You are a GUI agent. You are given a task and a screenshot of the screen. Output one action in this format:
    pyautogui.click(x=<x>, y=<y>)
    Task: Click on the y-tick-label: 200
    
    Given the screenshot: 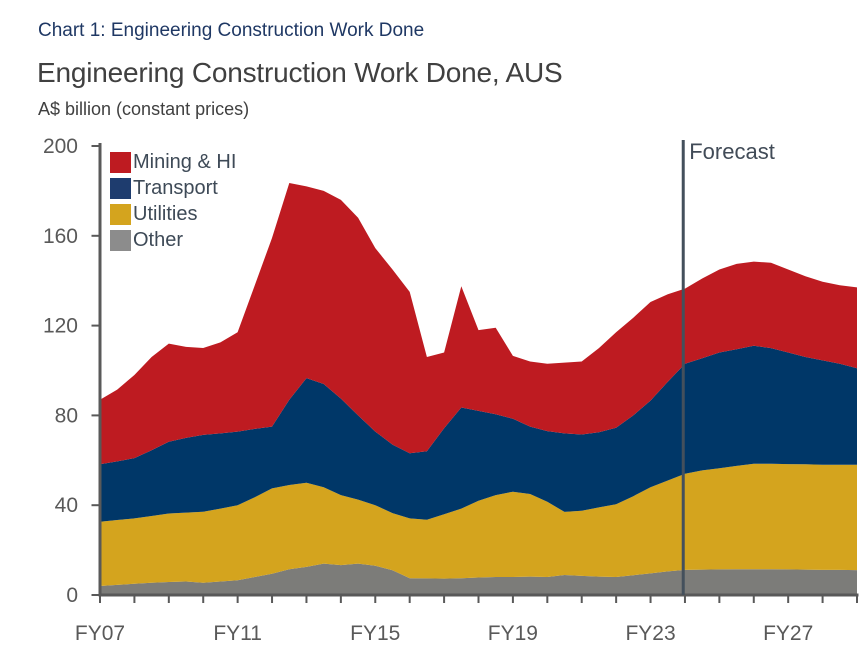 What is the action you would take?
    pyautogui.click(x=60, y=146)
    